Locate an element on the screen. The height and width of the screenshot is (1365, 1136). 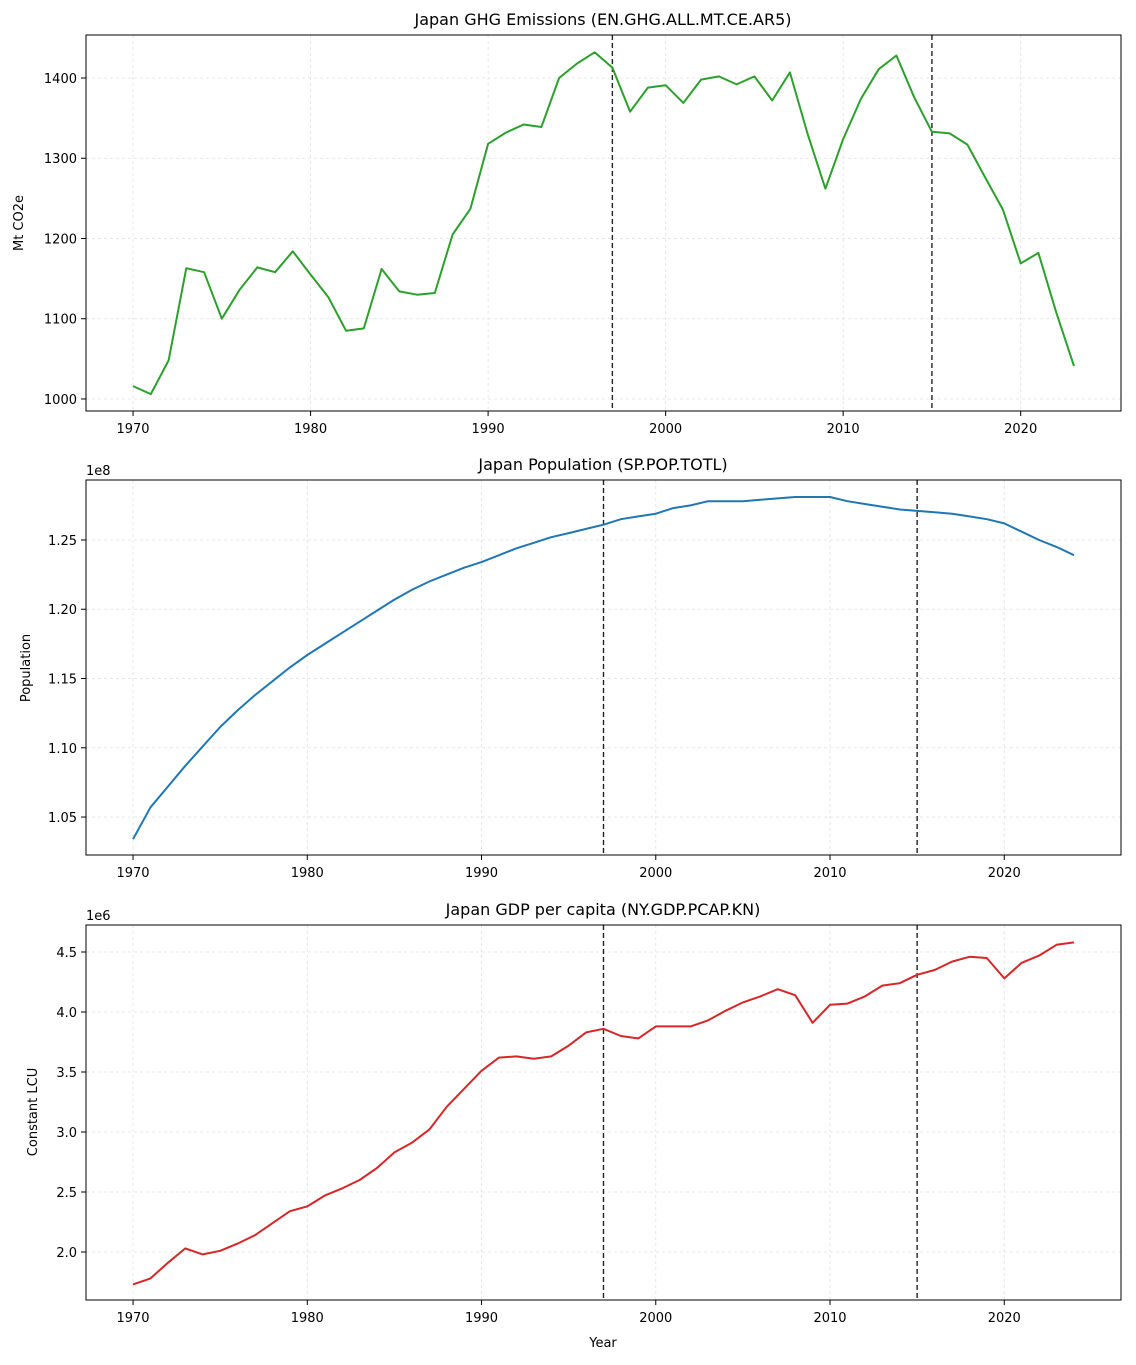
chart-title: Japan Population (SP.POP.TOTL) is located at coordinates (602, 464).